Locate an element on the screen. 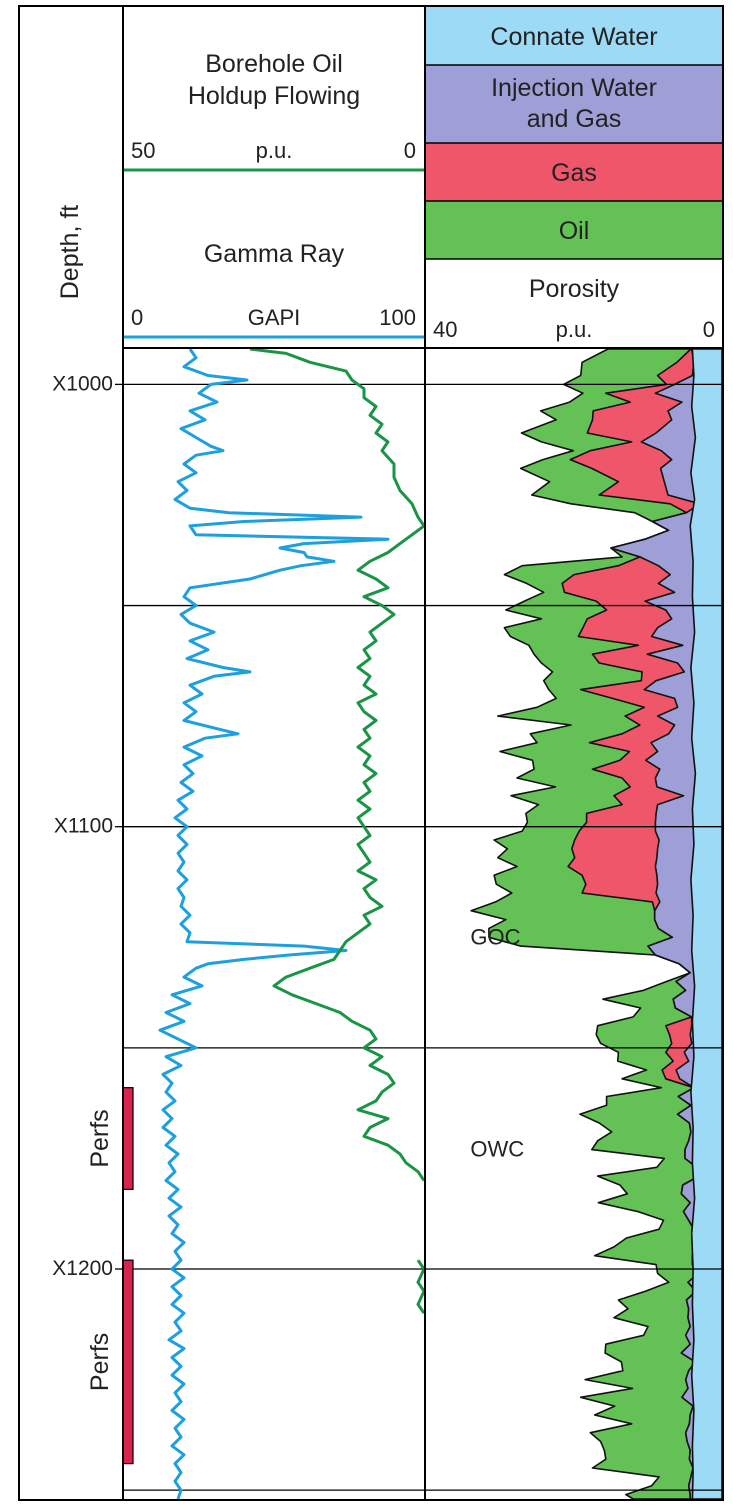  depth-axis-label: Depth, ft is located at coordinates (70, 252).